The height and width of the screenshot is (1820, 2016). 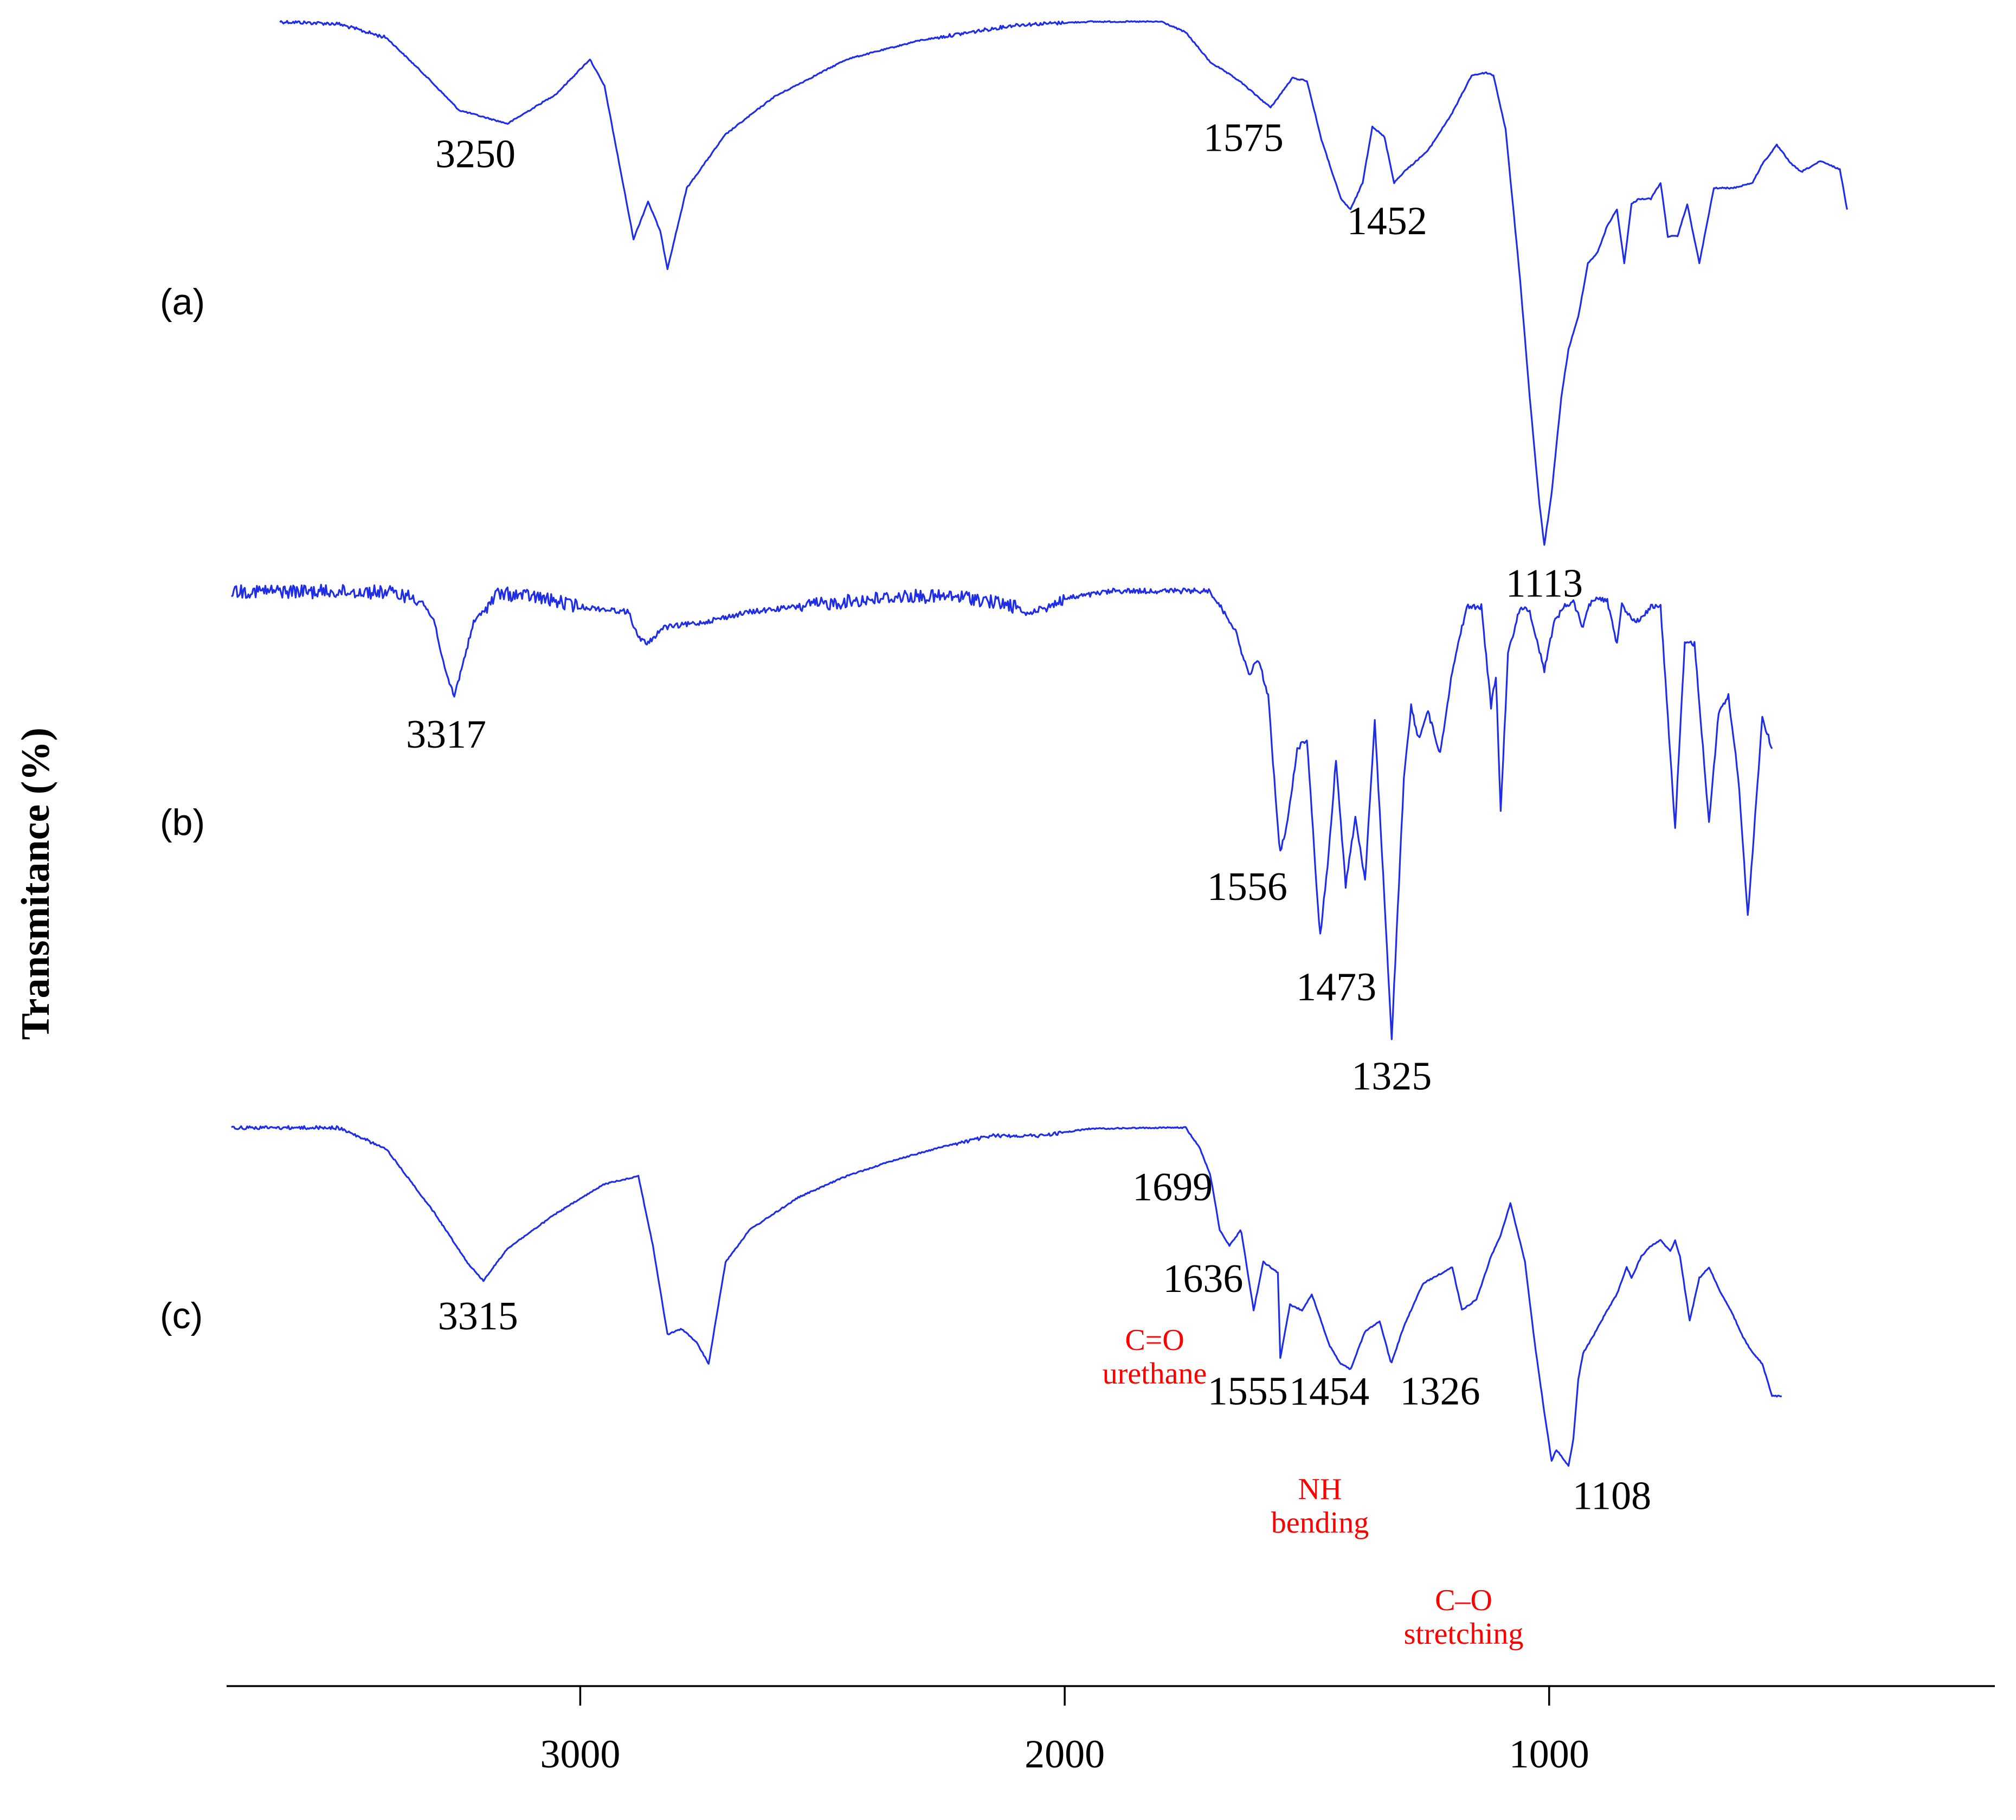 What do you see at coordinates (1464, 1618) in the screenshot?
I see `band-annotation: C–O stretching` at bounding box center [1464, 1618].